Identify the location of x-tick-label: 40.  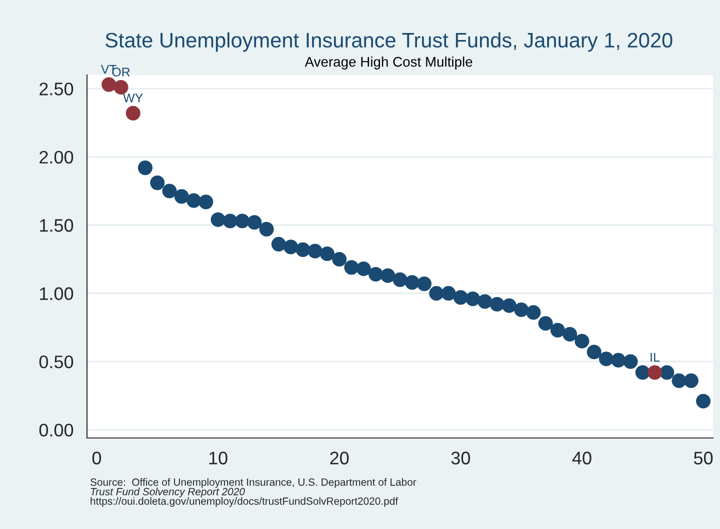
(582, 458).